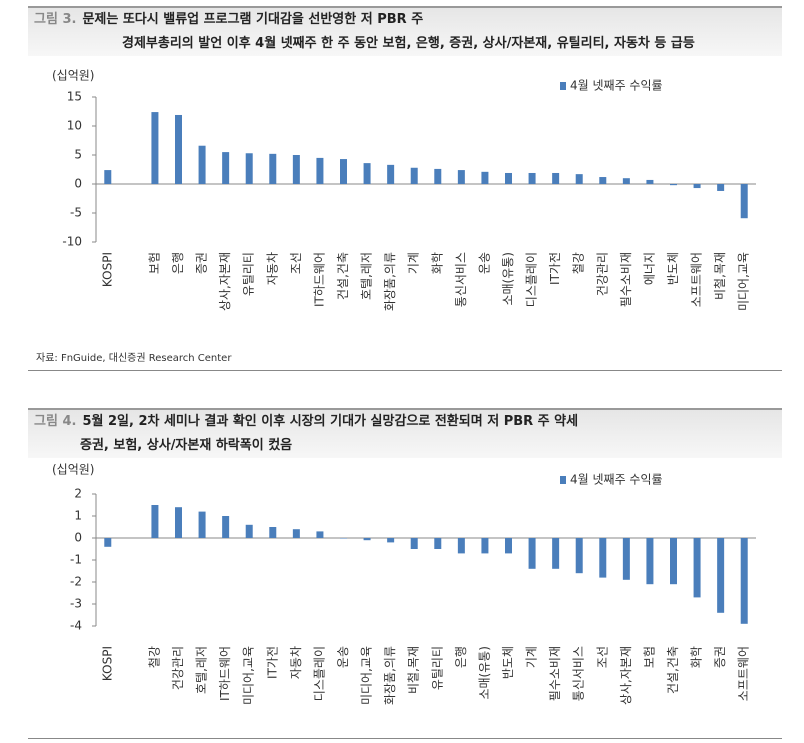  What do you see at coordinates (78, 494) in the screenshot?
I see `y-tick-label: 2` at bounding box center [78, 494].